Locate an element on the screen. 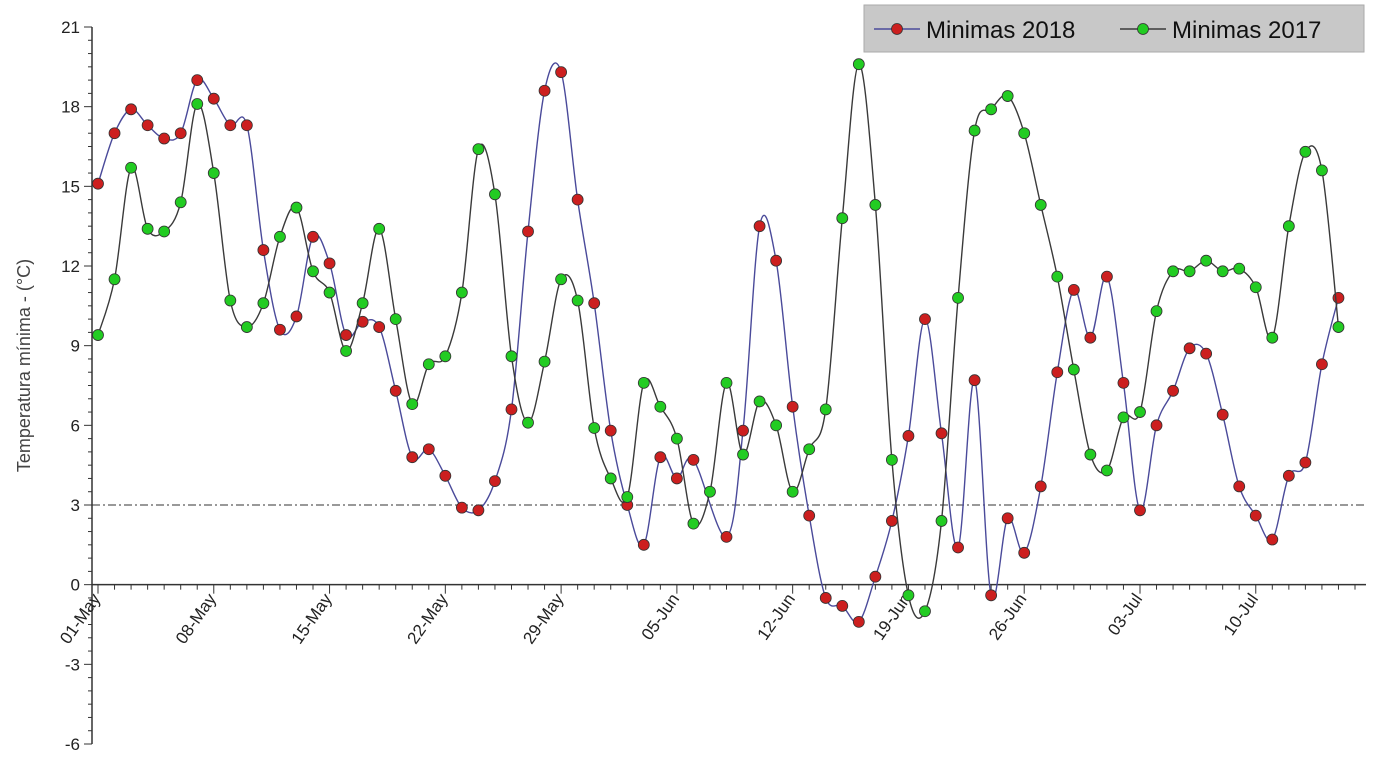 The height and width of the screenshot is (762, 1384). x-tick-label: 01-May is located at coordinates (80, 619).